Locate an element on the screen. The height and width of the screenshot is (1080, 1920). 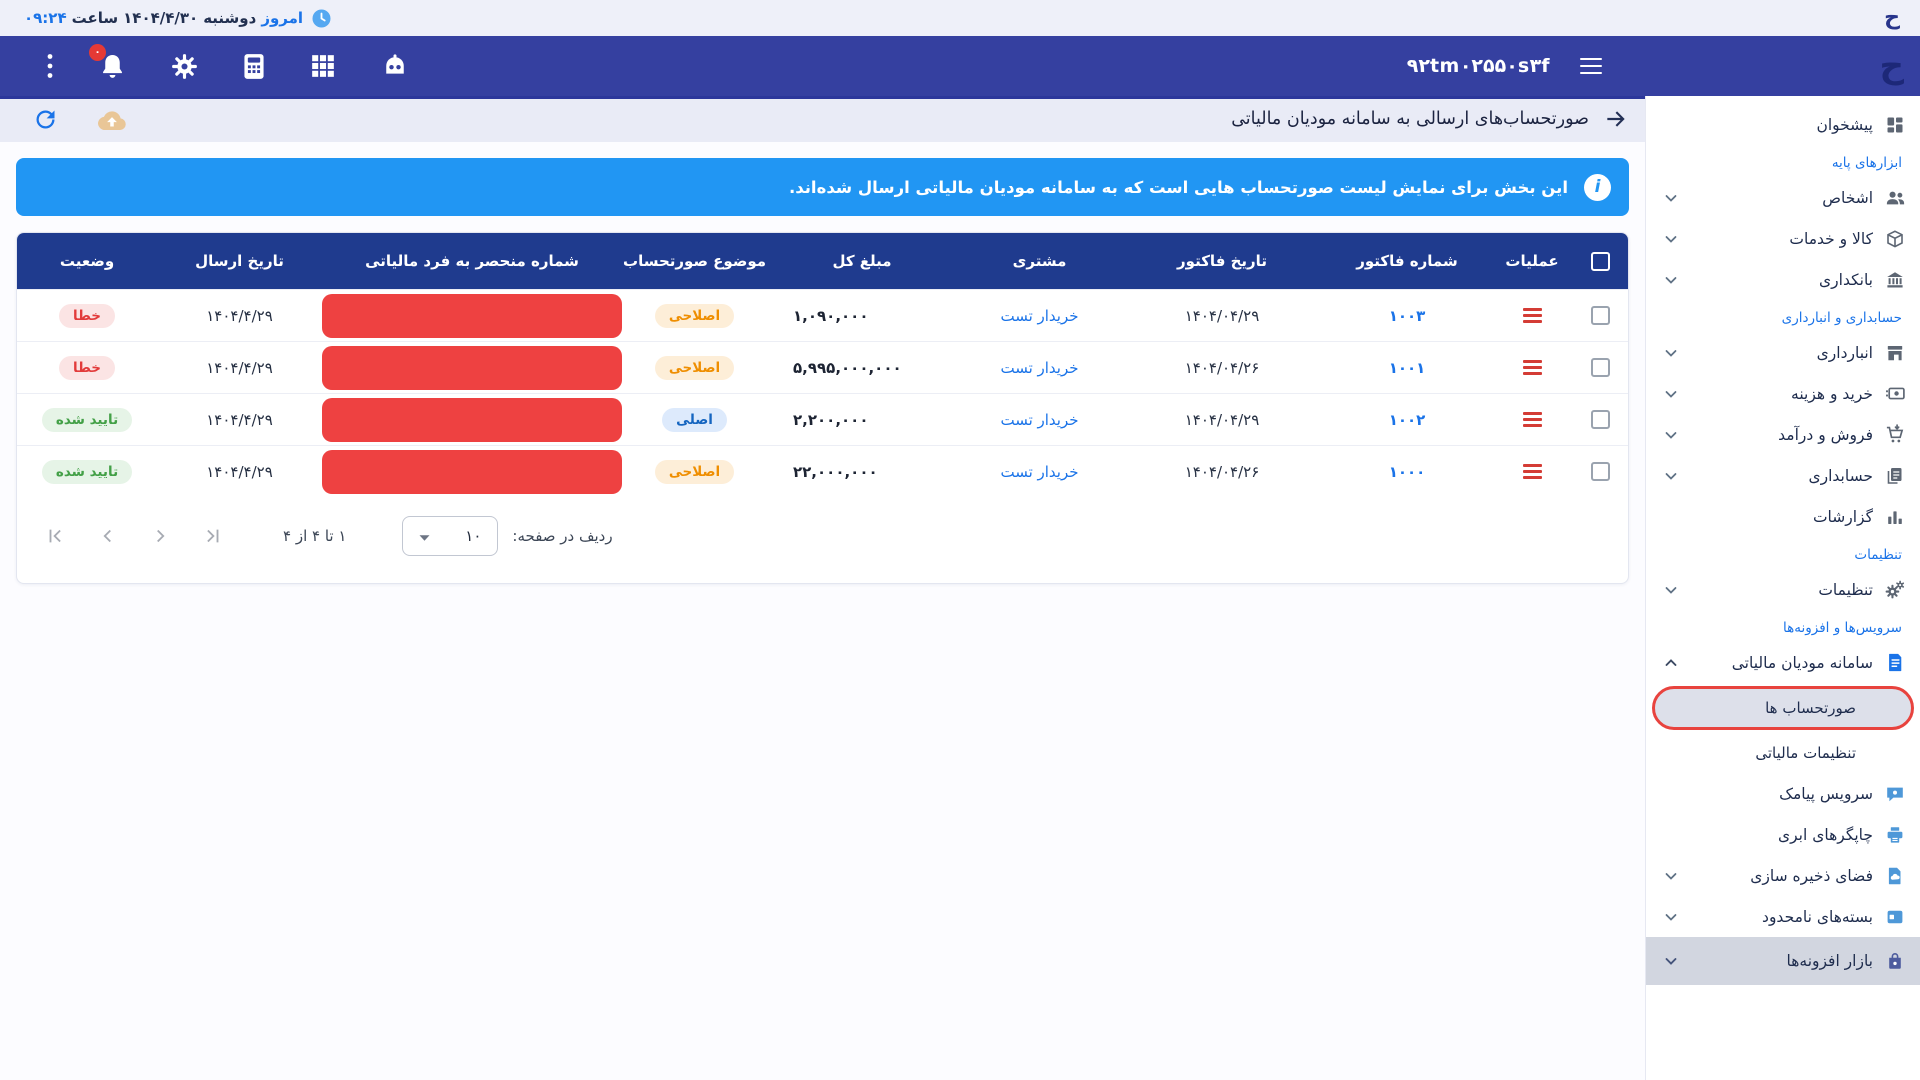
previous-page-button is located at coordinates (108, 536).